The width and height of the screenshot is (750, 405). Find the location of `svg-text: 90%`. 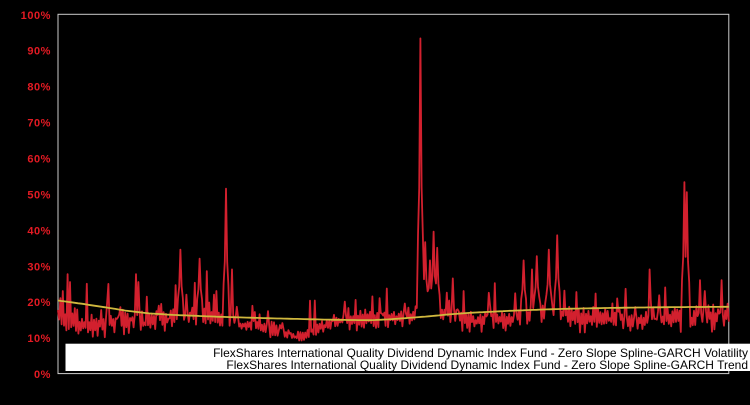

svg-text: 90% is located at coordinates (39, 52).